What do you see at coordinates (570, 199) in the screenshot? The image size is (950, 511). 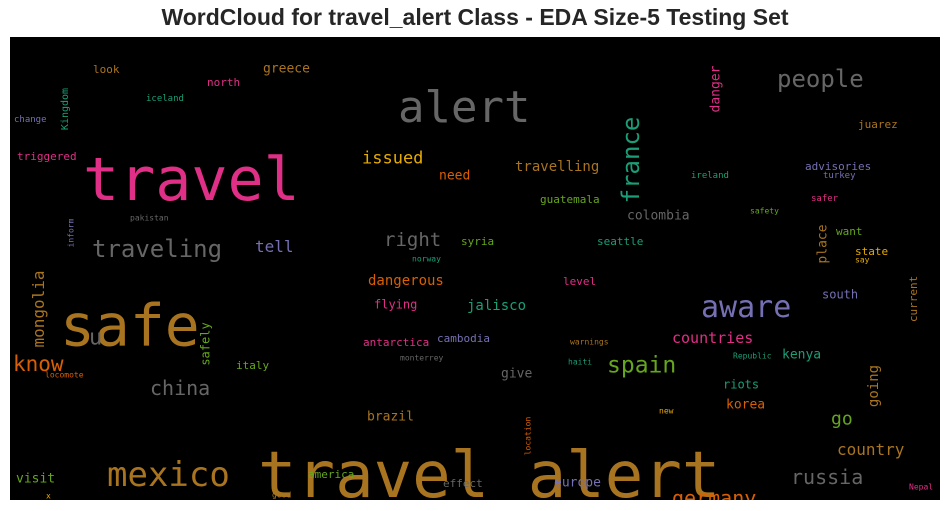 I see `word-guatemala: guatemala` at bounding box center [570, 199].